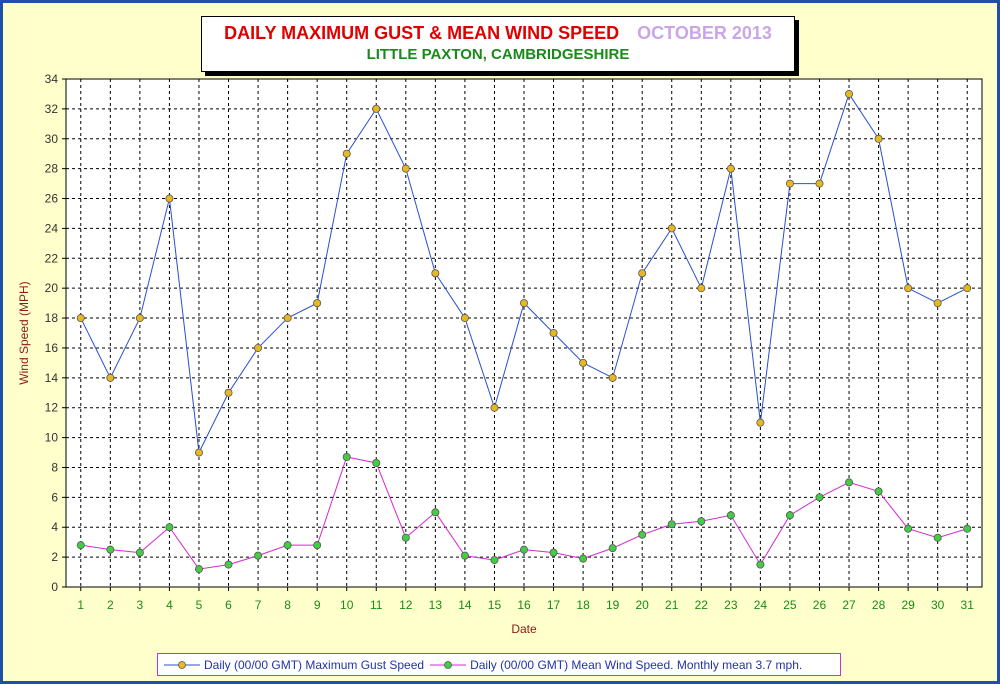 Image resolution: width=1000 pixels, height=684 pixels. I want to click on x-tick-label: 11, so click(376, 605).